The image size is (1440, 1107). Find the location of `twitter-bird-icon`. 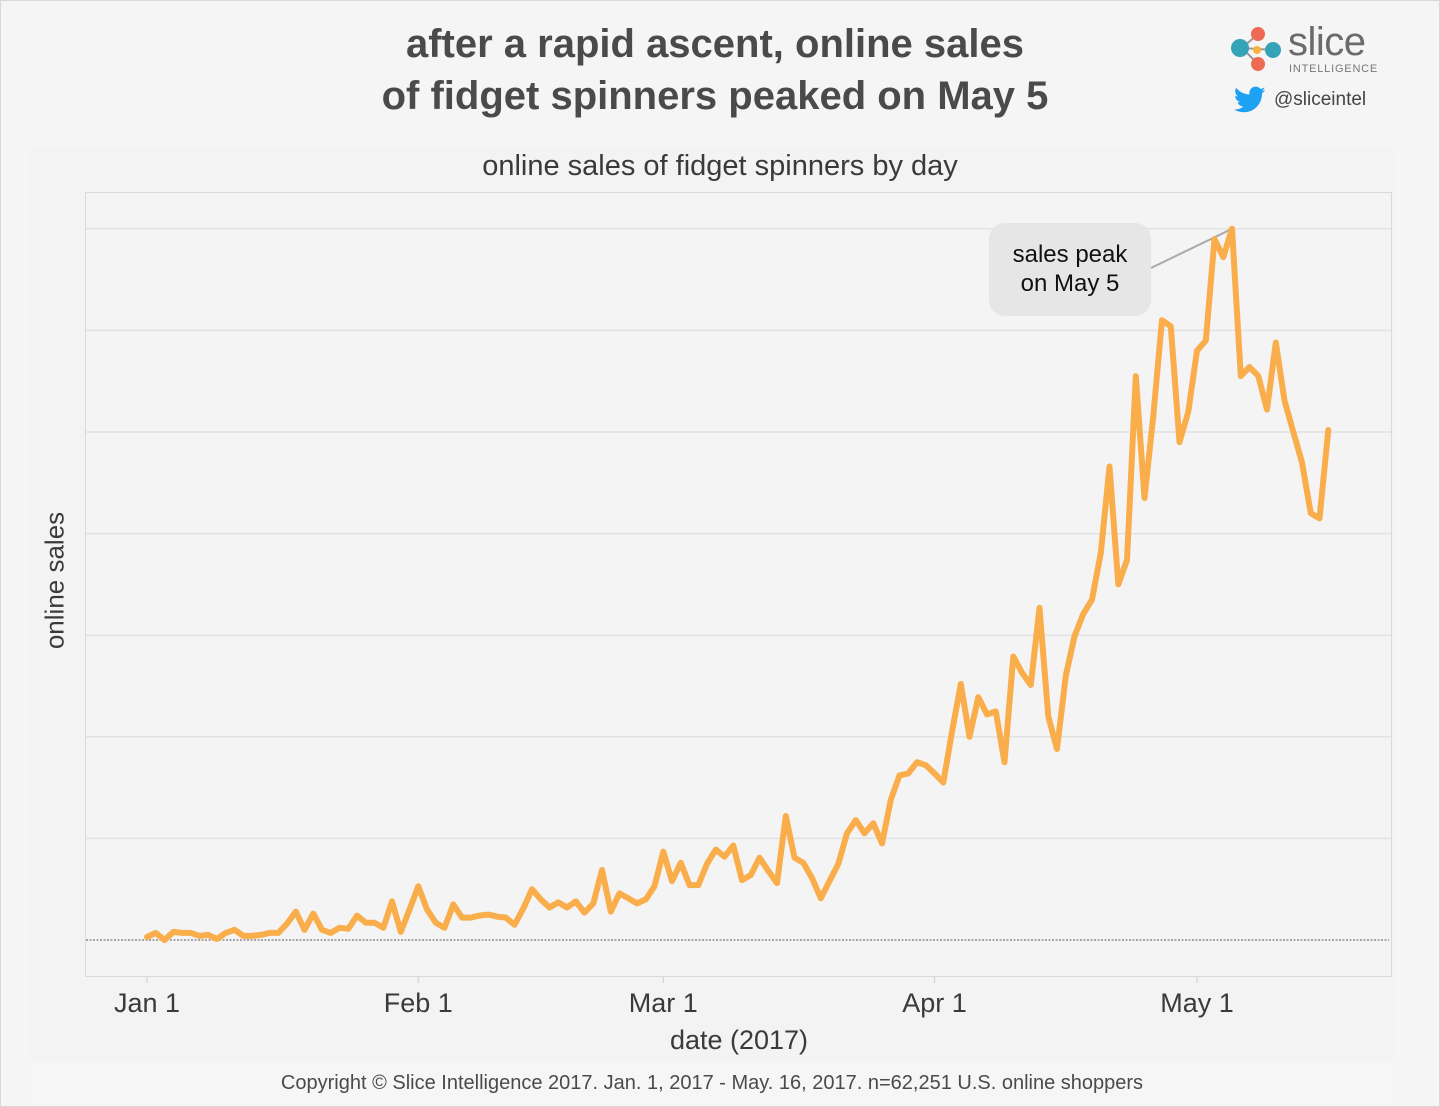

twitter-bird-icon is located at coordinates (1249, 99).